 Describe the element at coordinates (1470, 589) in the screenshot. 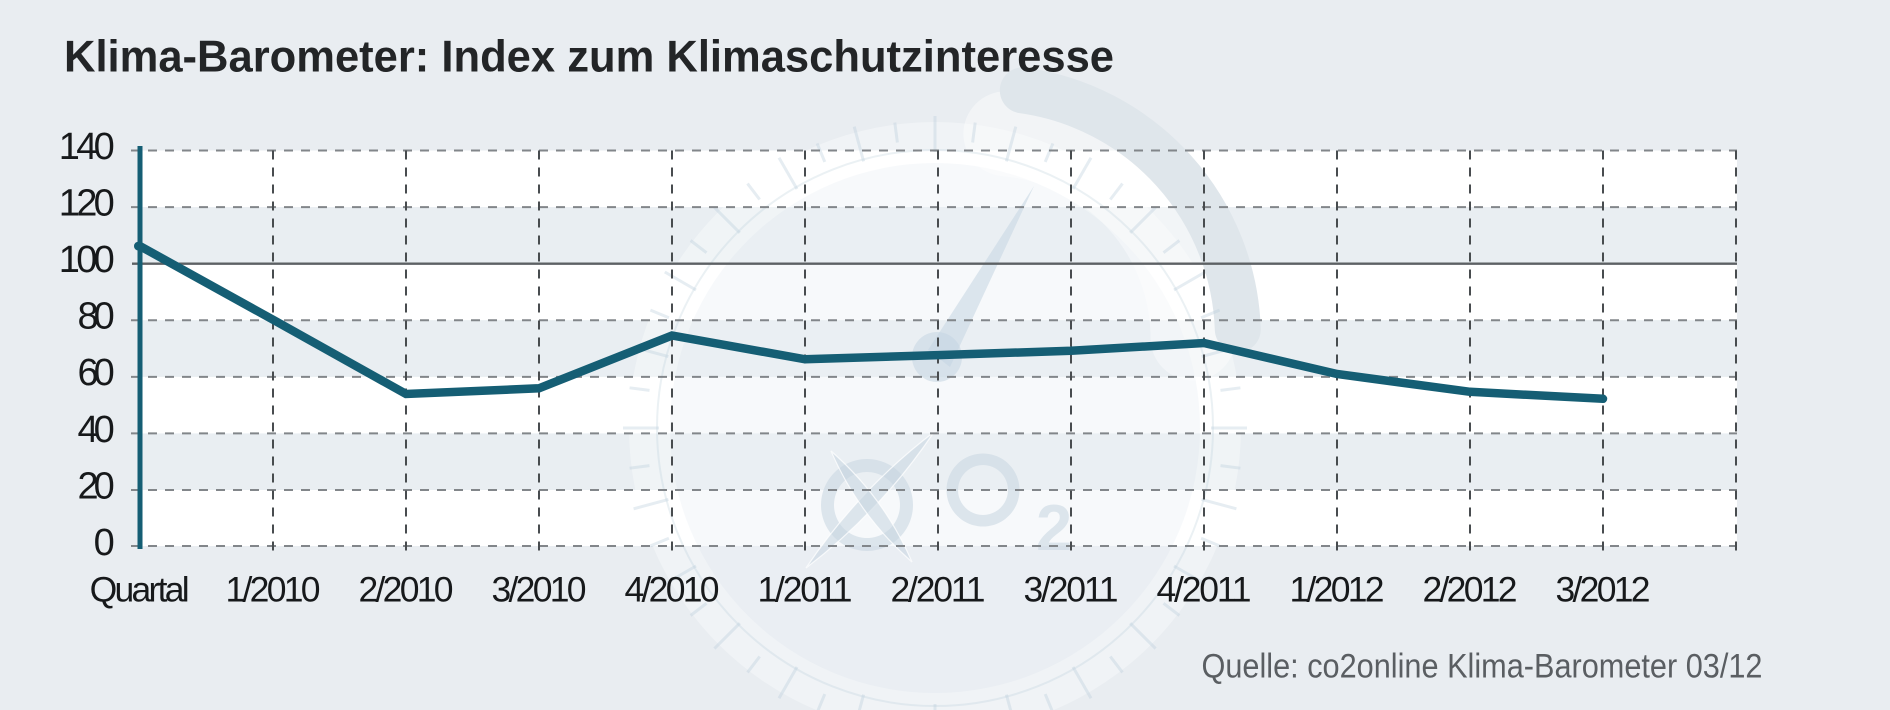

I see `svg-text: 2/2012` at that location.